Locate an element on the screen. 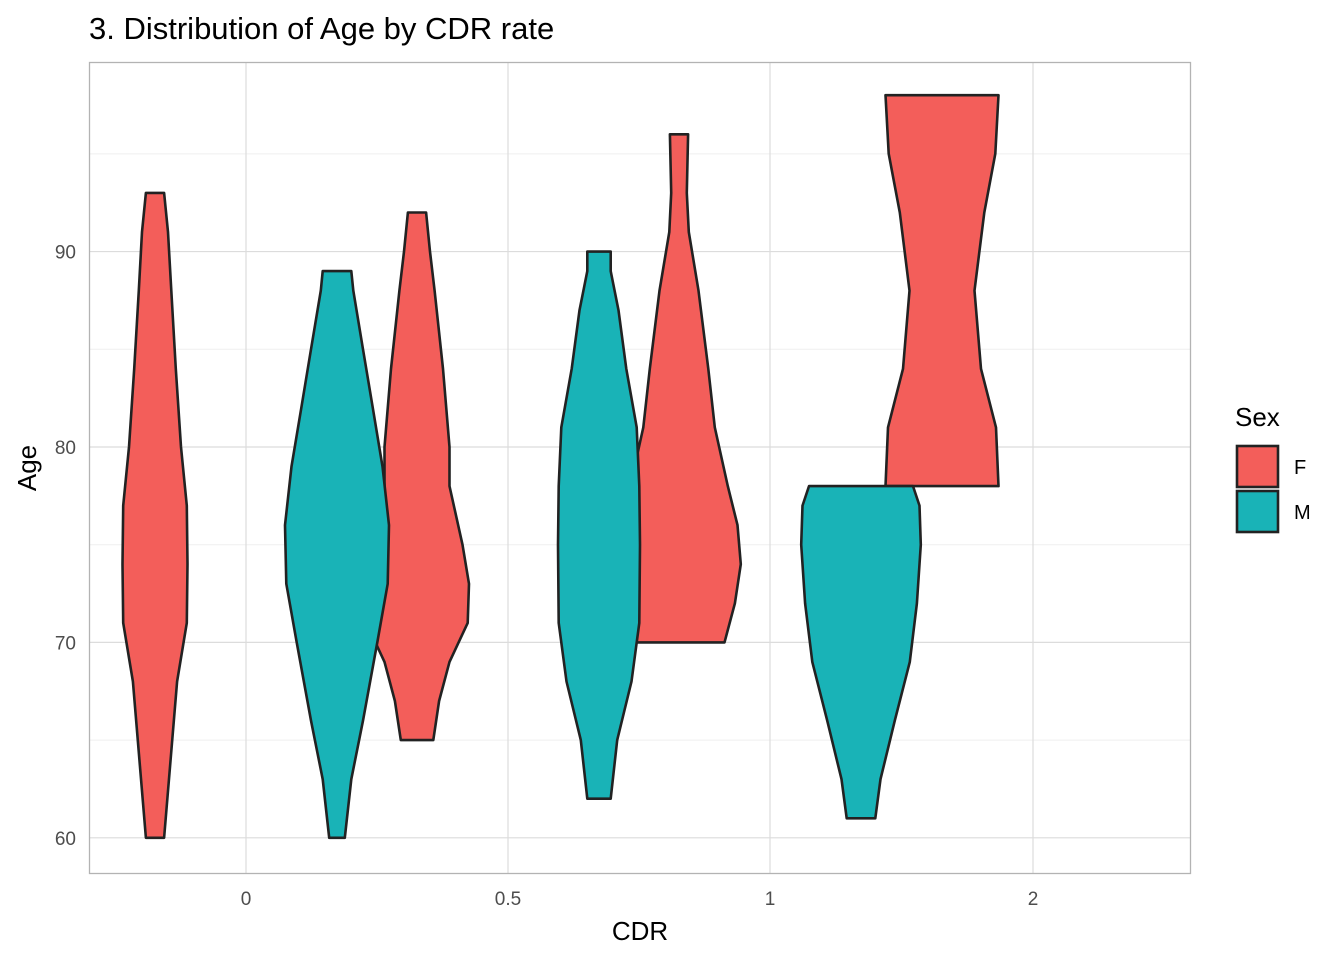 Image resolution: width=1344 pixels, height=960 pixels. y-tick-label: 60 is located at coordinates (65, 839).